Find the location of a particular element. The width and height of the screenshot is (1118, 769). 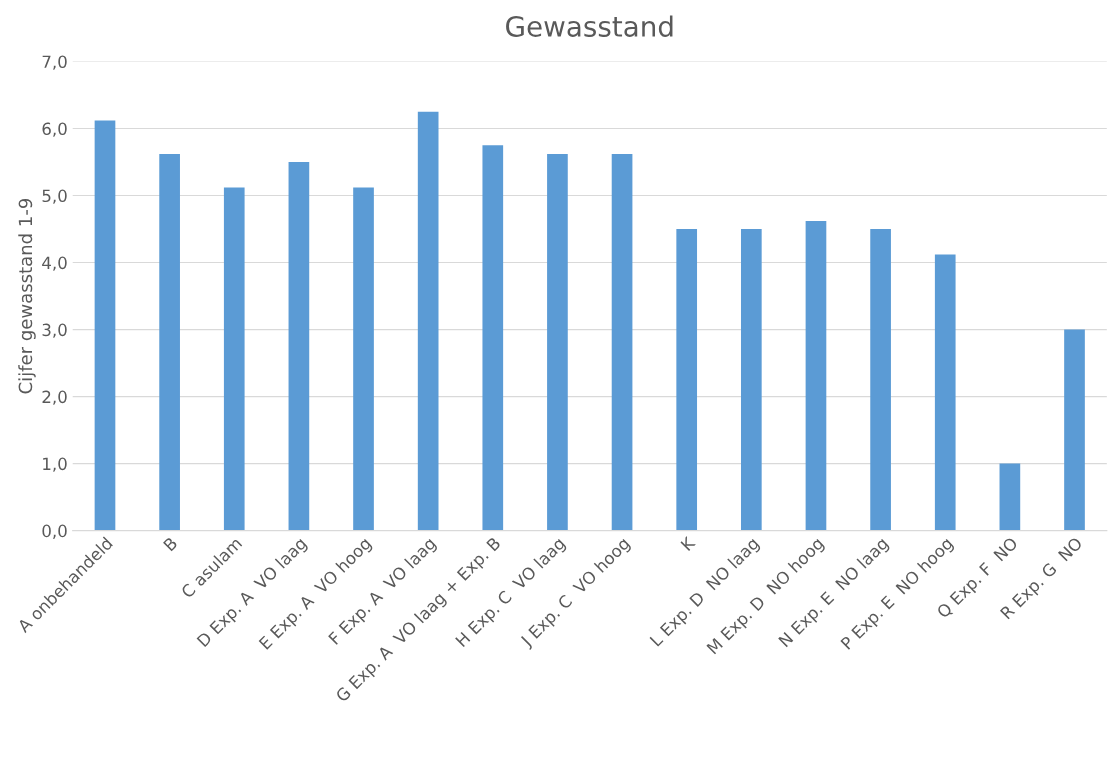

x-tick-label: B is located at coordinates (170, 544).